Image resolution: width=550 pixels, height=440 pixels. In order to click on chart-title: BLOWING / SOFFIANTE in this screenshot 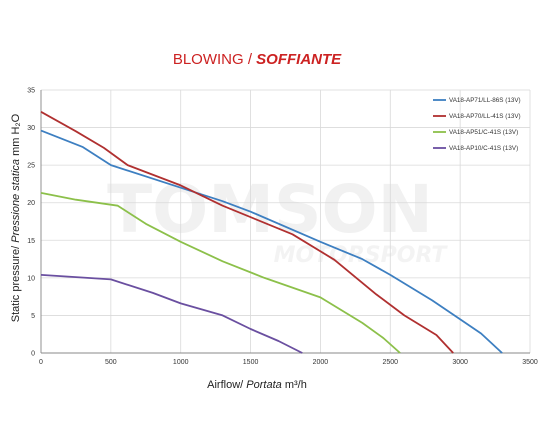, I will do `click(257, 59)`.